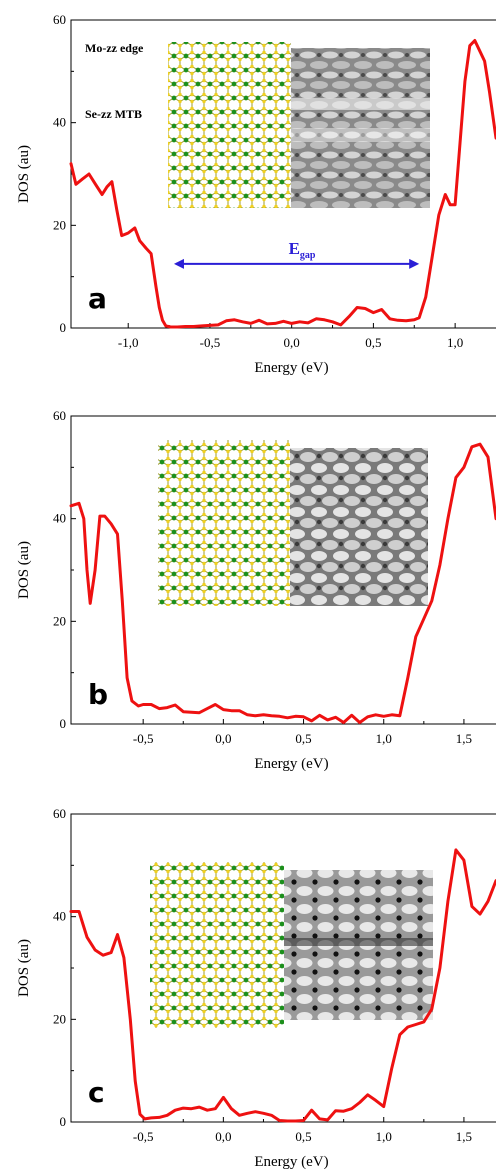 This screenshot has width=496, height=1176. I want to click on inset-structure-c, so click(291, 945).